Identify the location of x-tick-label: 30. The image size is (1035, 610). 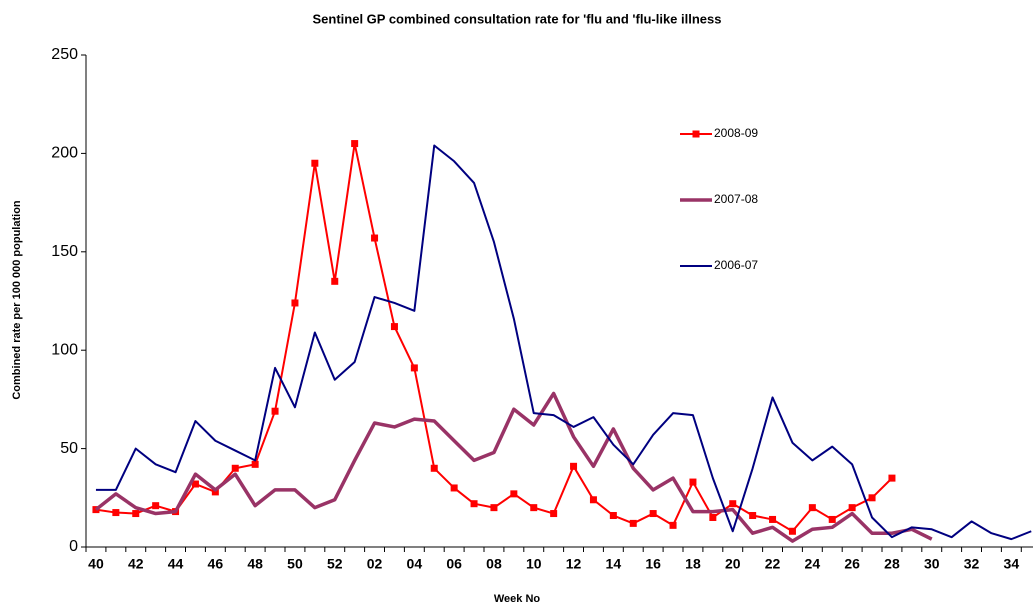
(932, 564).